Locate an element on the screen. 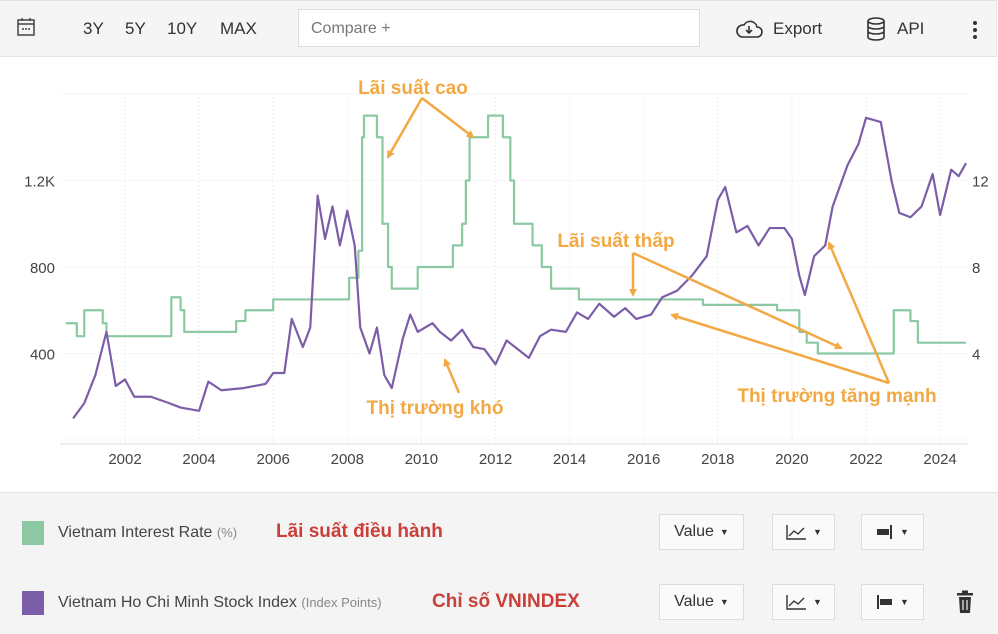  series-note: Chỉ số VNINDEX is located at coordinates (506, 601).